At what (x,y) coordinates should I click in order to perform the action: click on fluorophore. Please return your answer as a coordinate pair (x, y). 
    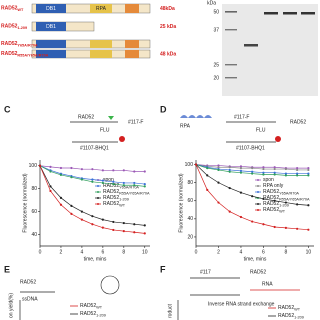
    Looking at the image, I should click on (111, 118).